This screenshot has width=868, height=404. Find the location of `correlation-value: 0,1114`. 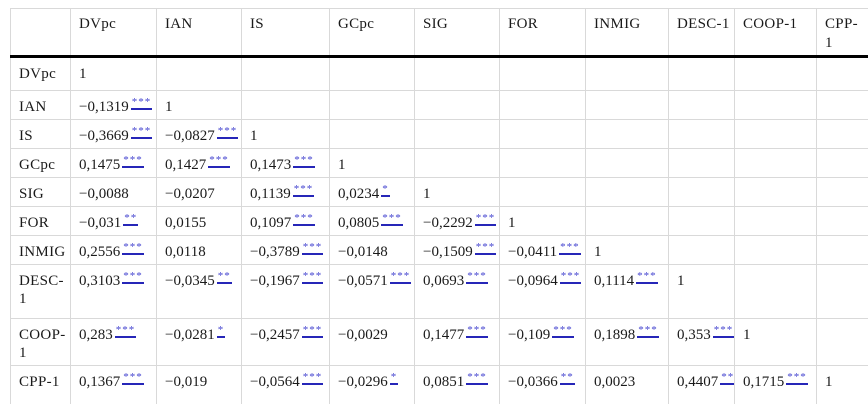

correlation-value: 0,1114 is located at coordinates (614, 280).